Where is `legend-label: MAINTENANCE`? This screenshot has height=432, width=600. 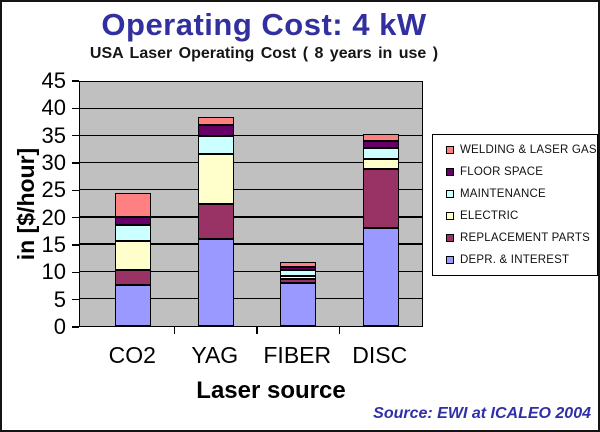 legend-label: MAINTENANCE is located at coordinates (503, 194).